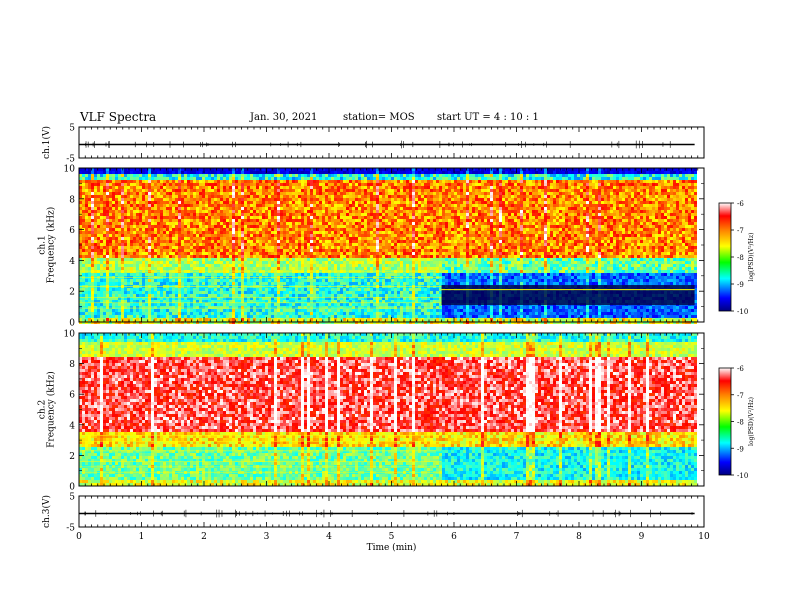 This screenshot has width=792, height=612. Describe the element at coordinates (642, 537) in the screenshot. I see `x-tick-label: 9` at that location.